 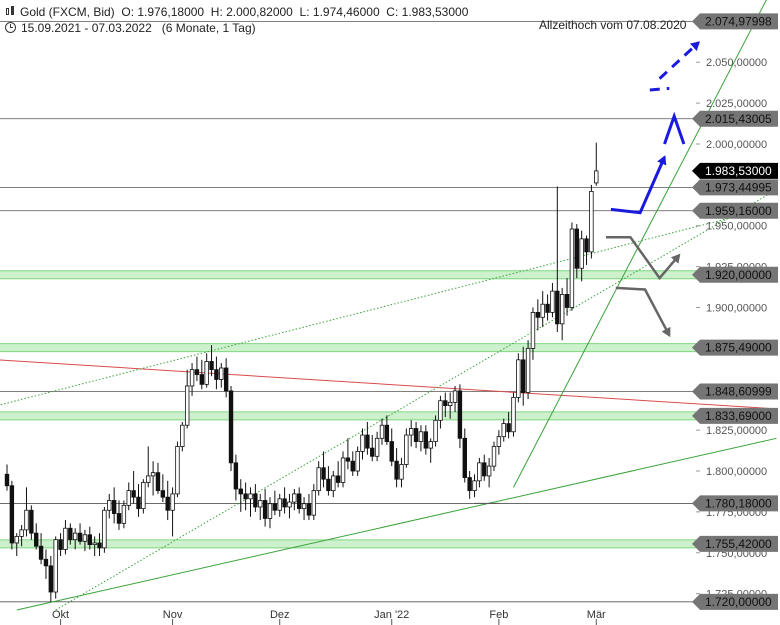 I want to click on level-tag: 1.720,00000, so click(x=735, y=601).